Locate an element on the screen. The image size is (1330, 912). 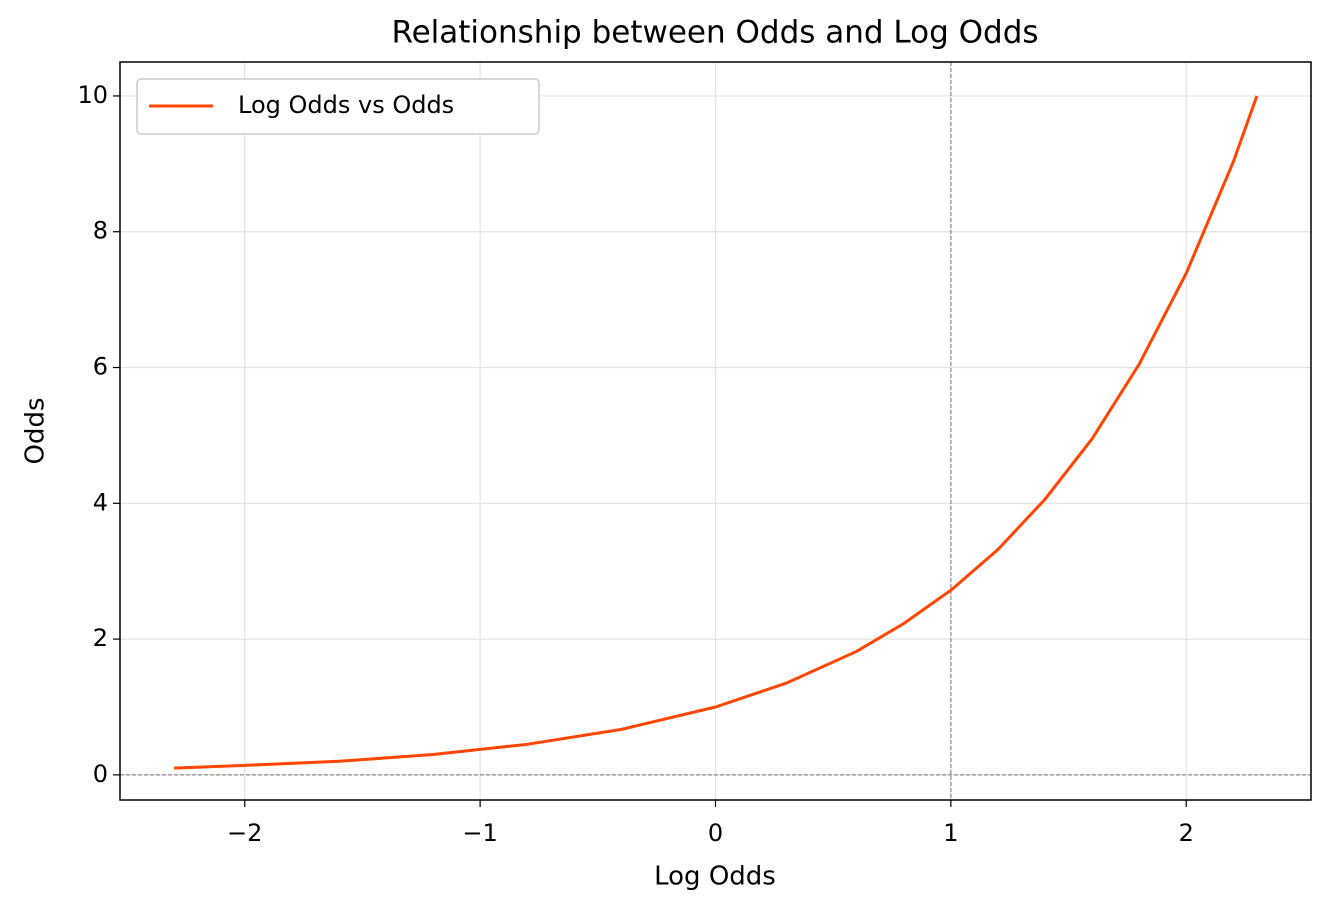
x-axis-label: Log Odds is located at coordinates (715, 877).